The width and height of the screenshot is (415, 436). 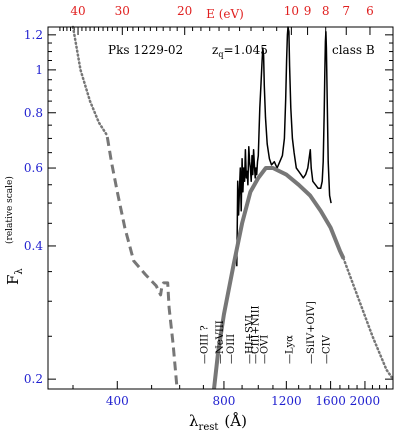 What do you see at coordinates (289, 349) in the screenshot?
I see `line-label: —Lyα` at bounding box center [289, 349].